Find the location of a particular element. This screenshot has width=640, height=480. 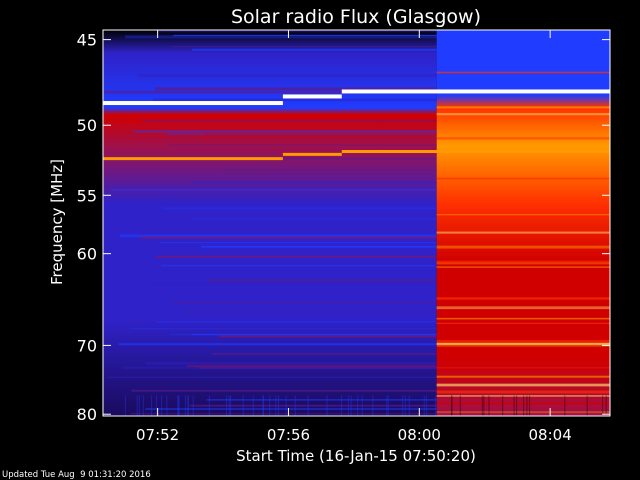

x-tick-label: 07:52 is located at coordinates (157, 435).